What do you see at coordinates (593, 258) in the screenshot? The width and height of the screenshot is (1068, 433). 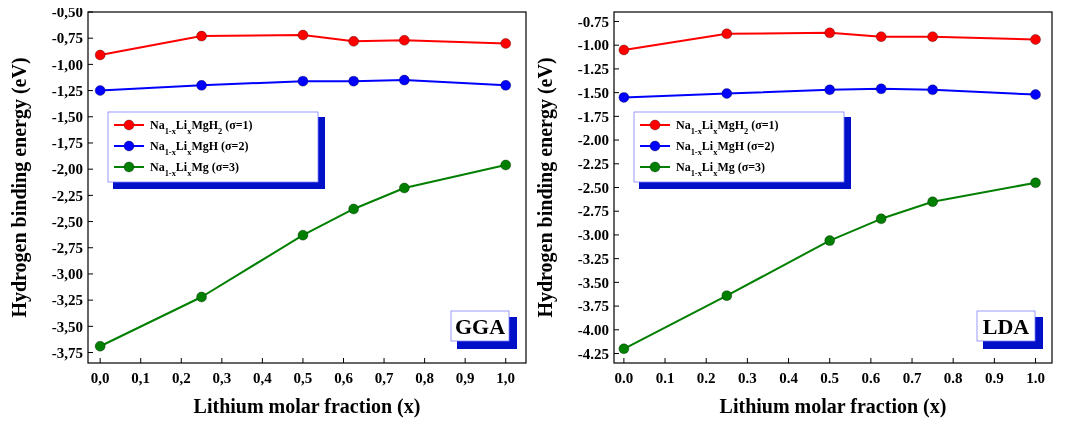 I see `y-tick-label: -3.25` at bounding box center [593, 258].